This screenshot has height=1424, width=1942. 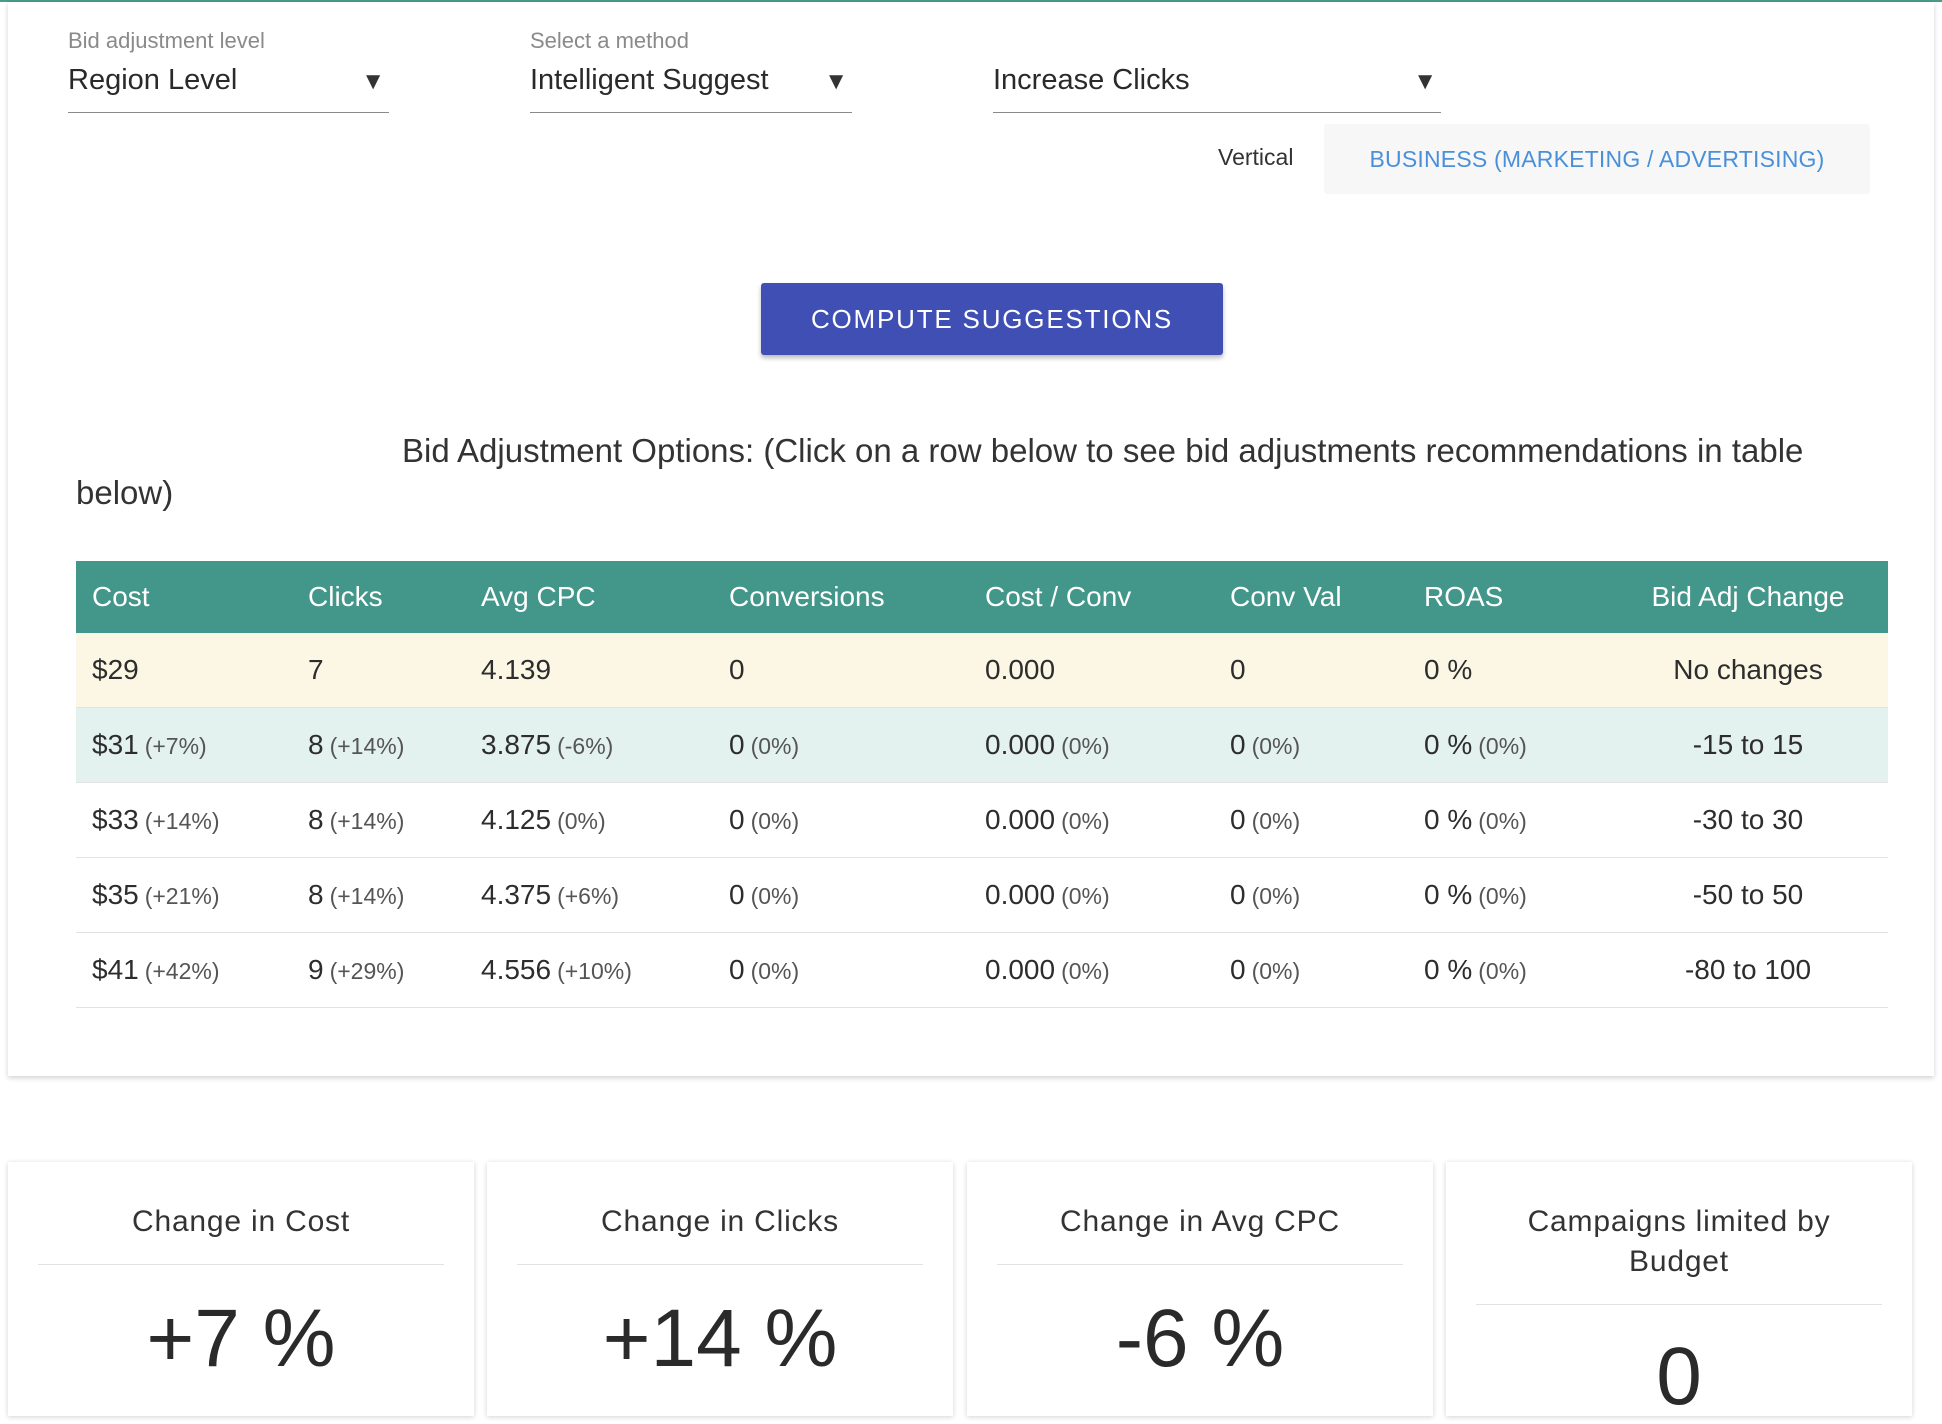 I want to click on stat-card-cost: Change in Cost +7 %, so click(x=241, y=1289).